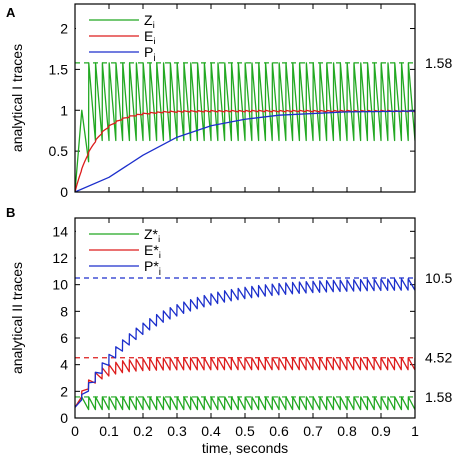 Image resolution: width=454 pixels, height=459 pixels. What do you see at coordinates (17, 318) in the screenshot?
I see `panel-b-y-axis-label: analytical II traces` at bounding box center [17, 318].